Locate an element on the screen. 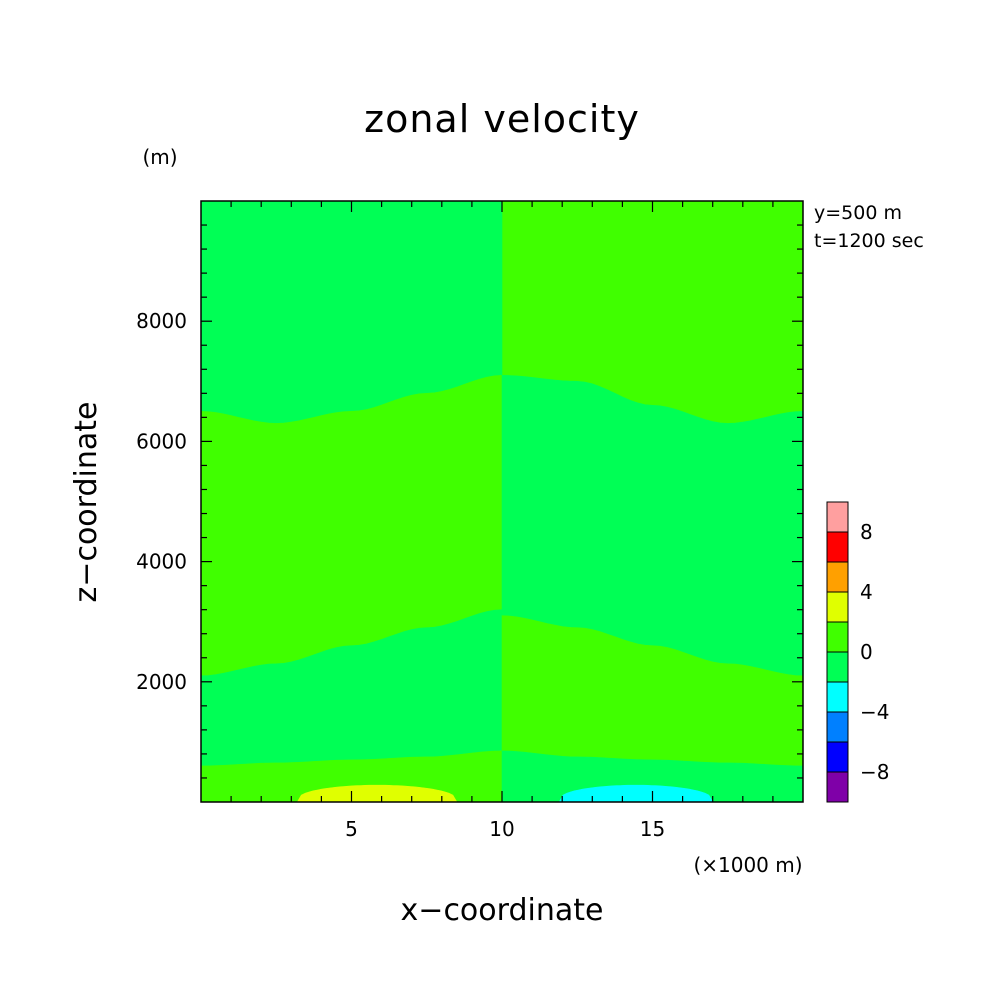 This screenshot has width=1004, height=1004. x-axis-title: x−coordinate is located at coordinates (502, 910).